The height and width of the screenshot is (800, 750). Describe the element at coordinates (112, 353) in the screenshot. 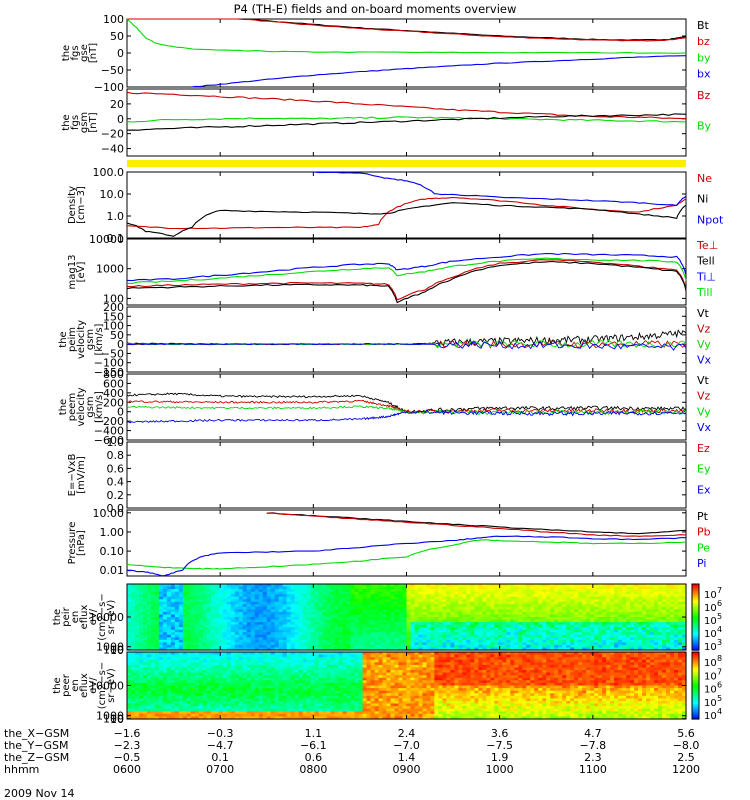

I see `y-tick-label: −50` at that location.